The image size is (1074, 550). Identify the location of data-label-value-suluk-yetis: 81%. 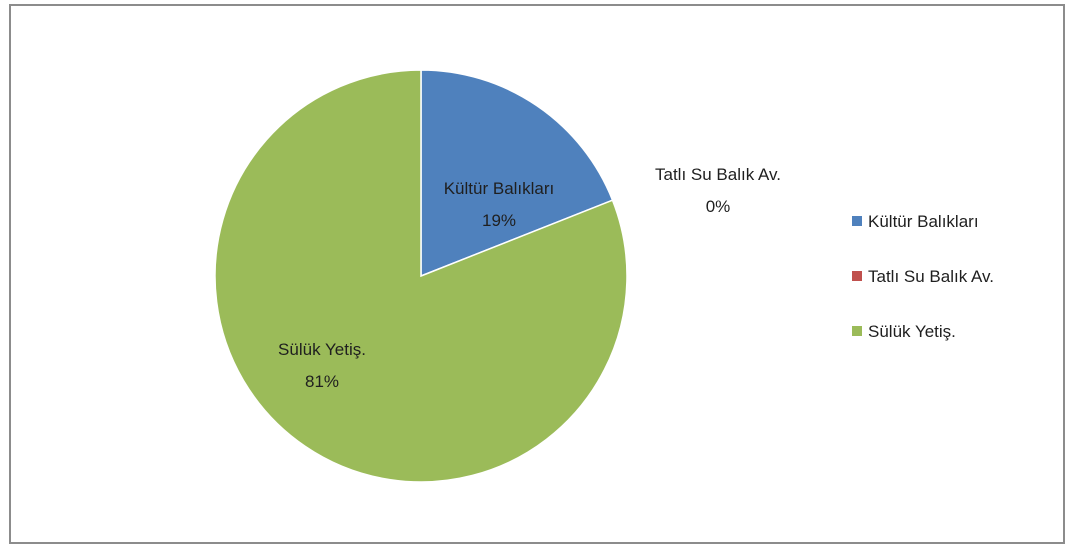
(322, 381).